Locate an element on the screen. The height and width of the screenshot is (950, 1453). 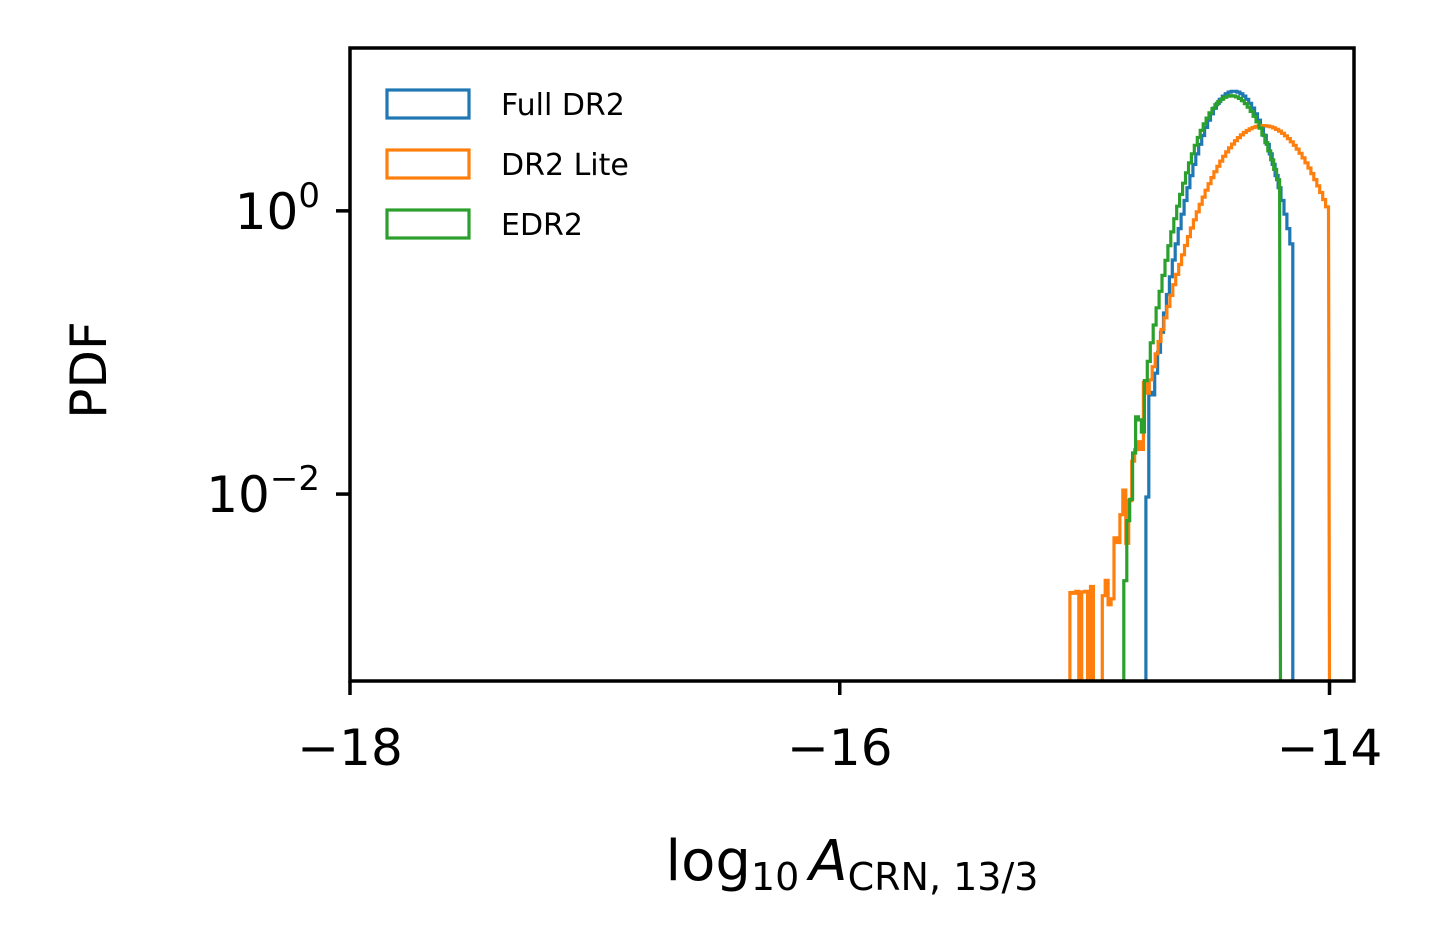
series-2-step-line is located at coordinates (1202, 387).